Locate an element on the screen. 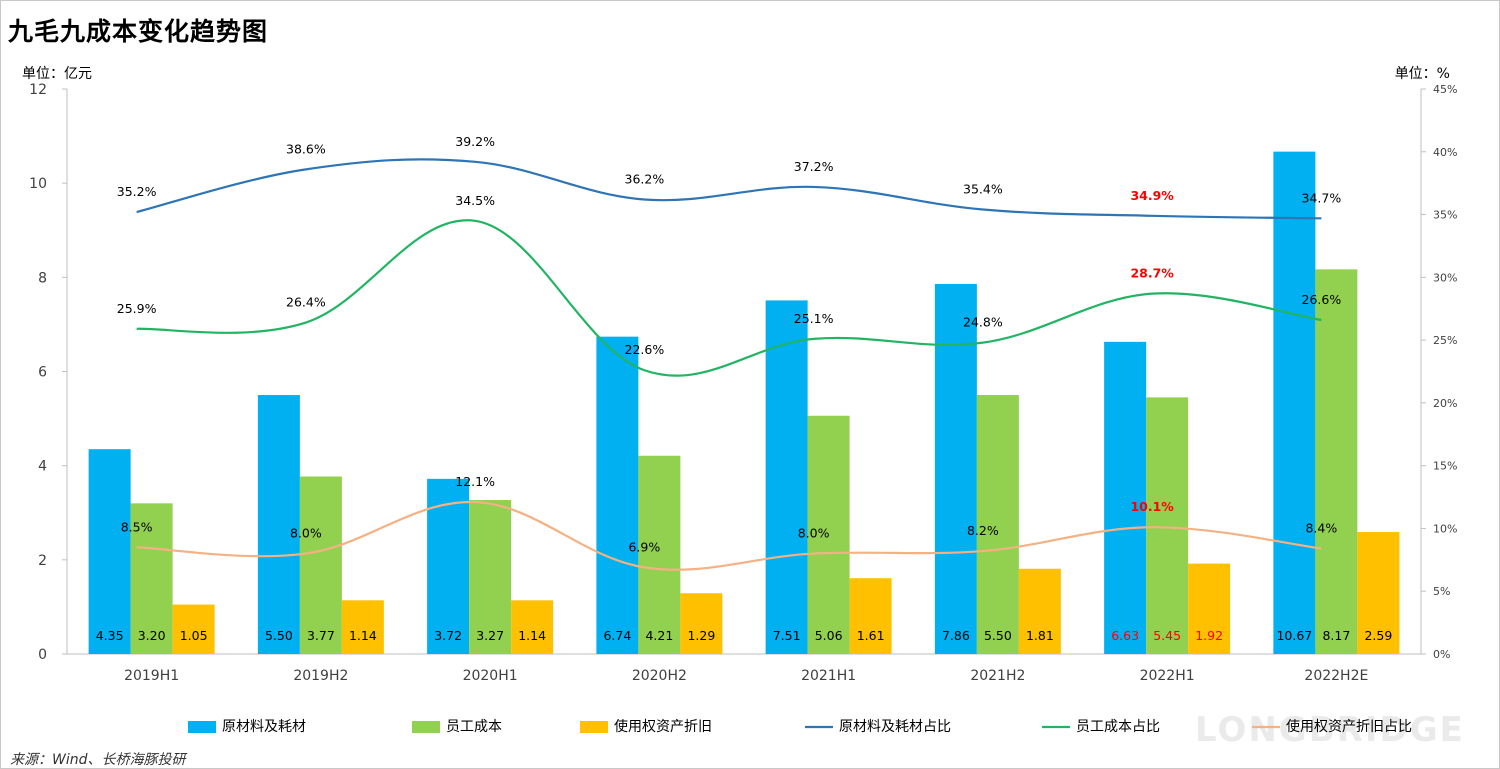  bar-value-label: 5.45 is located at coordinates (1167, 635).